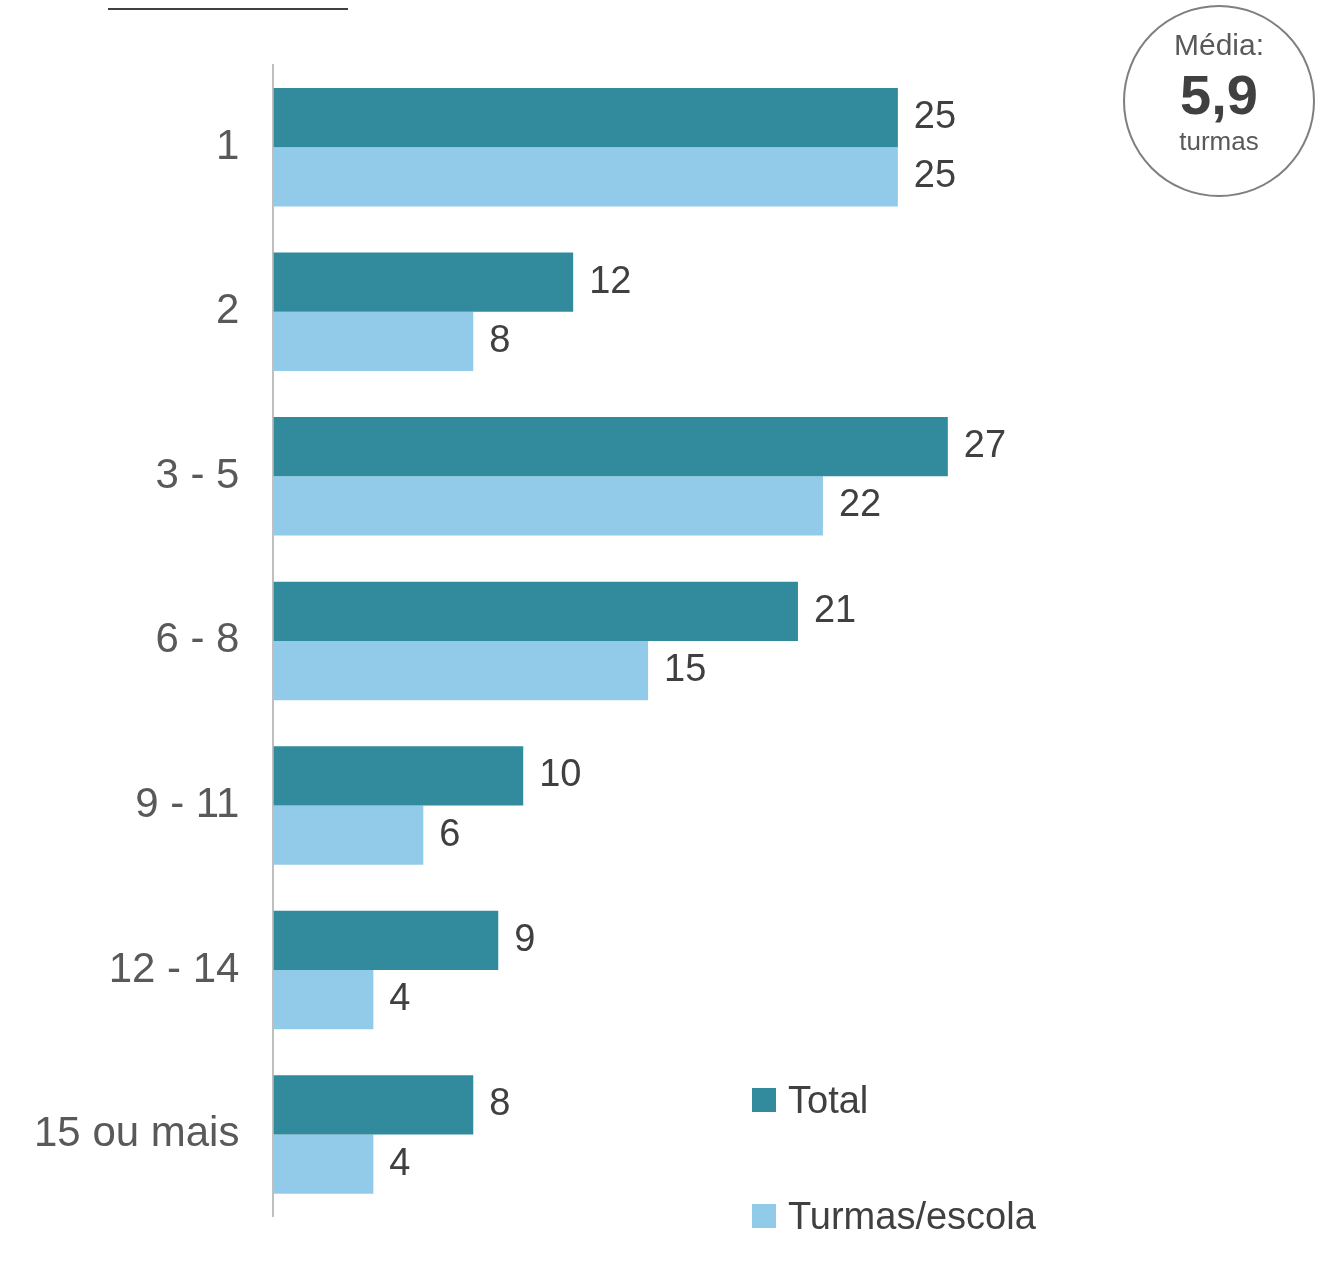 The image size is (1319, 1276). What do you see at coordinates (197, 638) in the screenshot?
I see `y-tick-label: 6 - 8` at bounding box center [197, 638].